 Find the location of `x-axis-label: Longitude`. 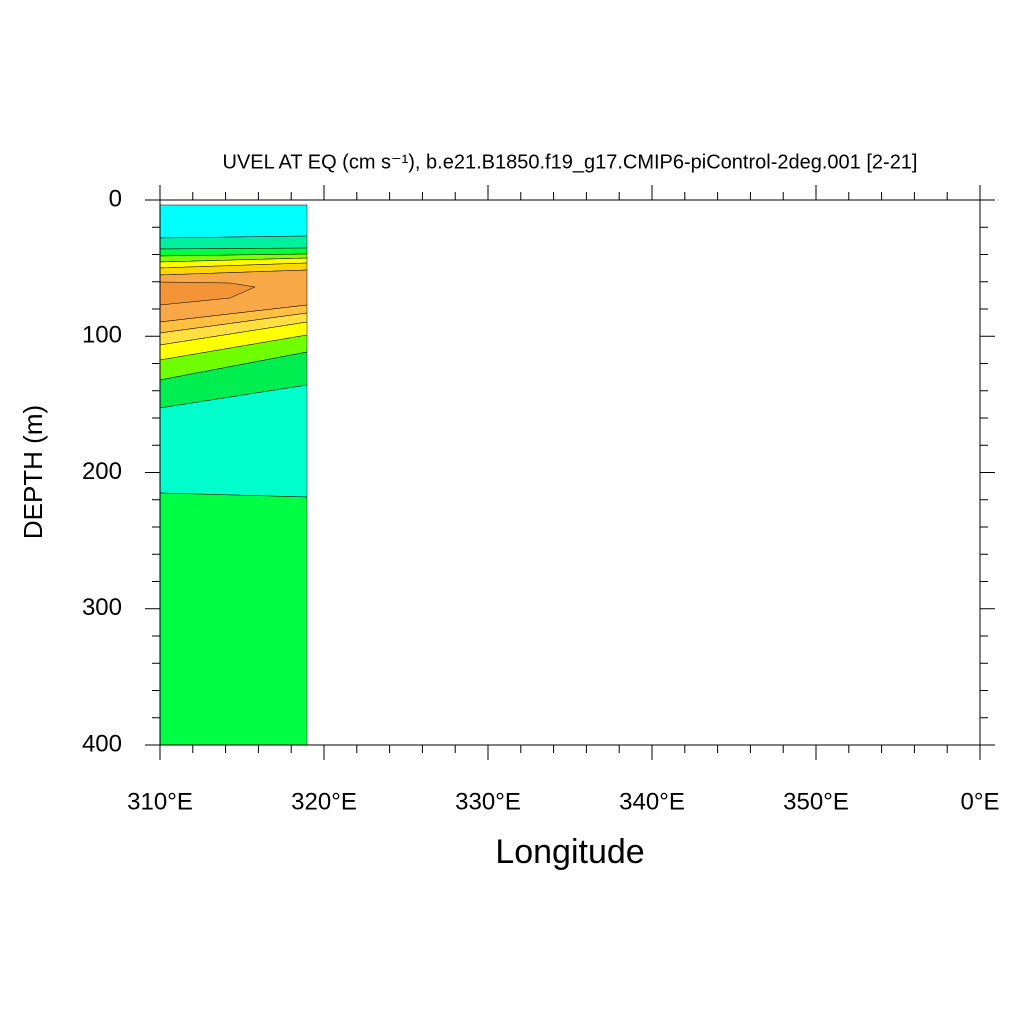

x-axis-label: Longitude is located at coordinates (569, 852).